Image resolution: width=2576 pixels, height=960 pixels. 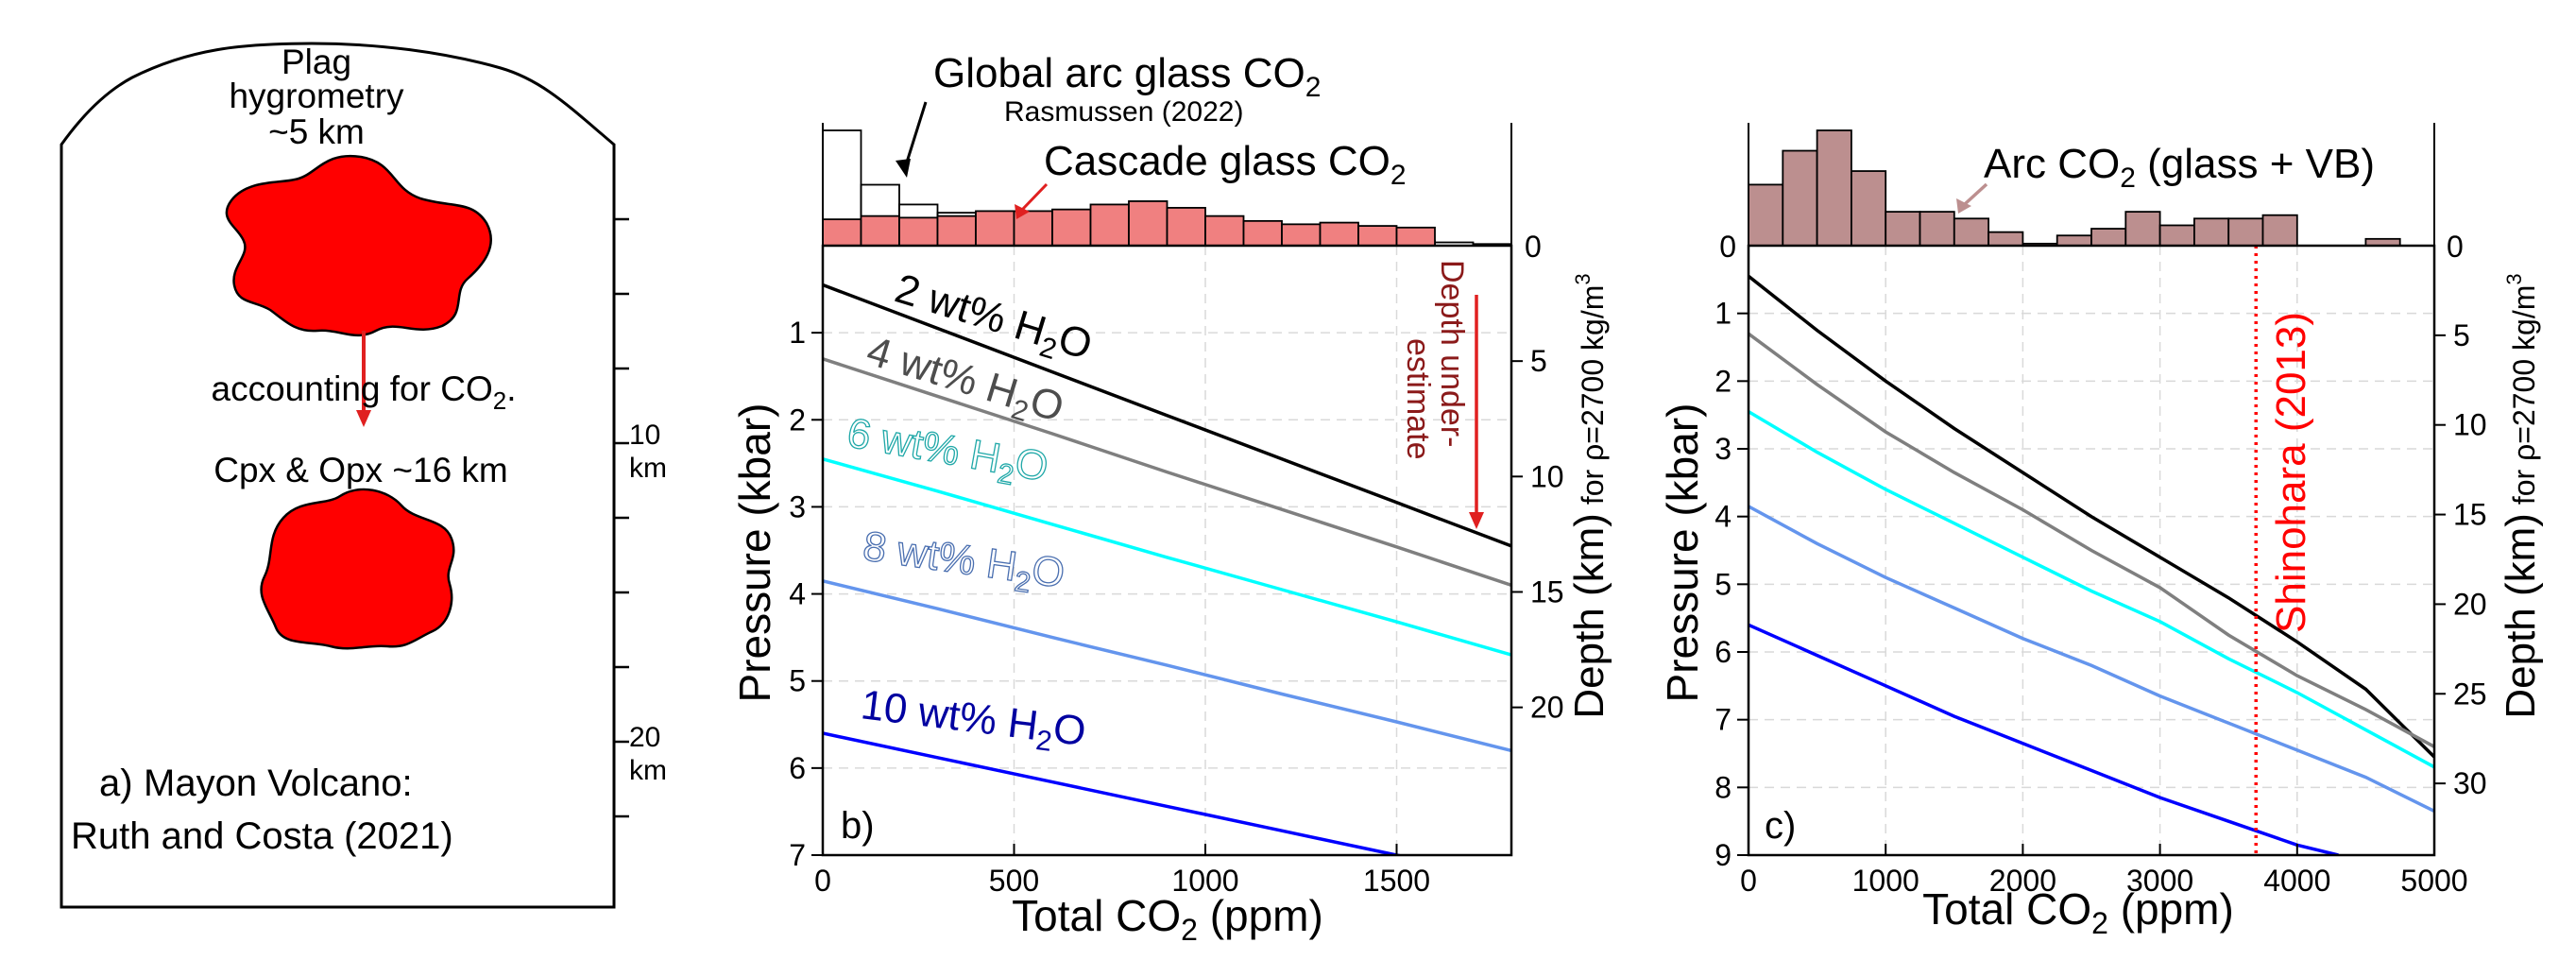 I want to click on panel-c-y2label: Depth (km) for ρ=2700 kg/m3, so click(x=2521, y=495).